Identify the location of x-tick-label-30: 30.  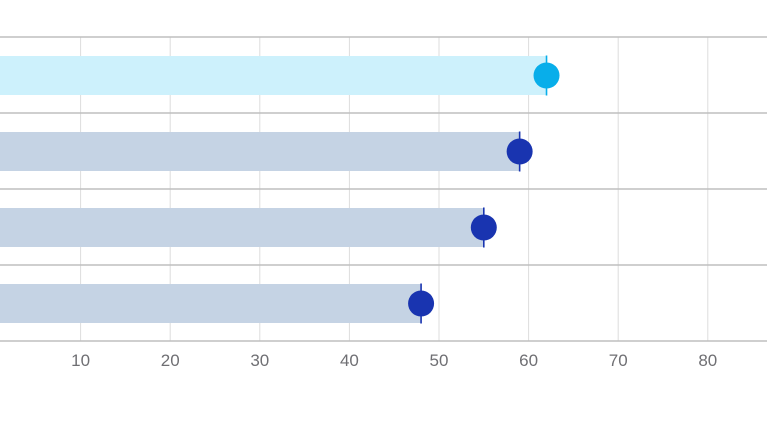
(259, 360).